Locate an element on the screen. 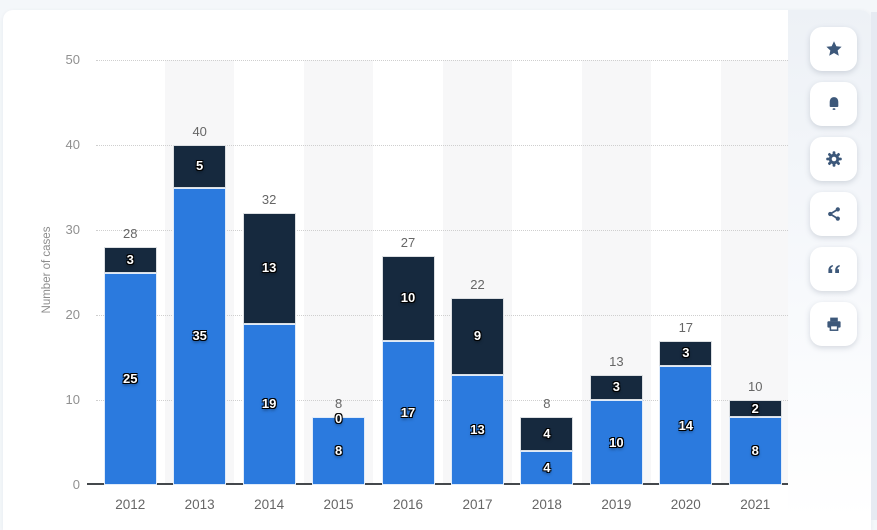 This screenshot has width=877, height=530. x-tick-label: 2021 is located at coordinates (755, 504).